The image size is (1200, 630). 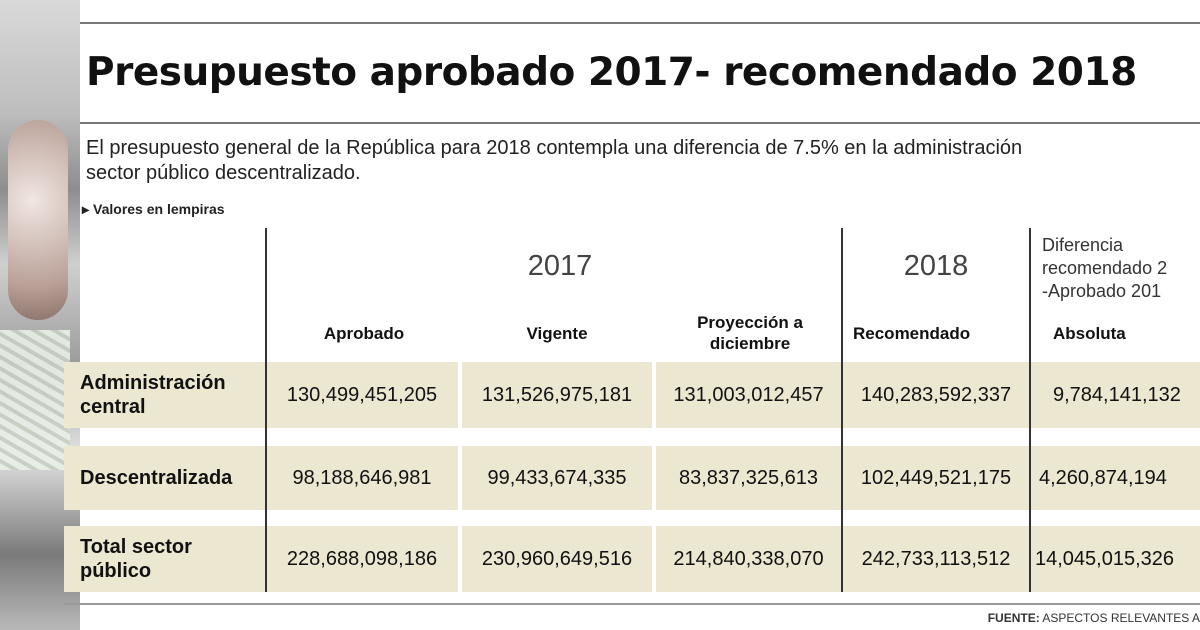 I want to click on row-label-total: Total sector público, so click(x=136, y=559).